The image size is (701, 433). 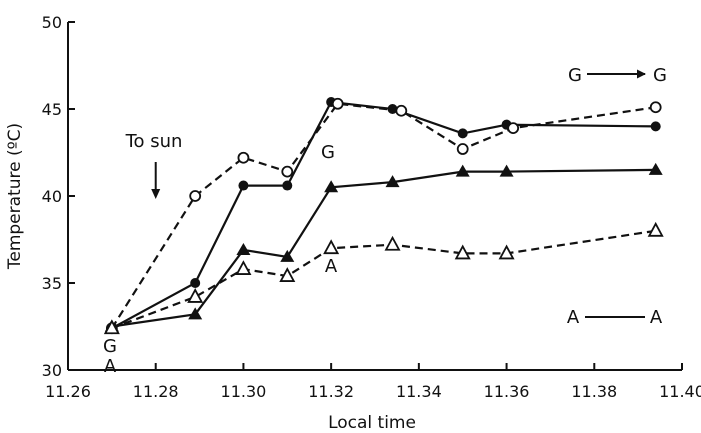 What do you see at coordinates (156, 180) in the screenshot?
I see `to-sun-arrow-icon` at bounding box center [156, 180].